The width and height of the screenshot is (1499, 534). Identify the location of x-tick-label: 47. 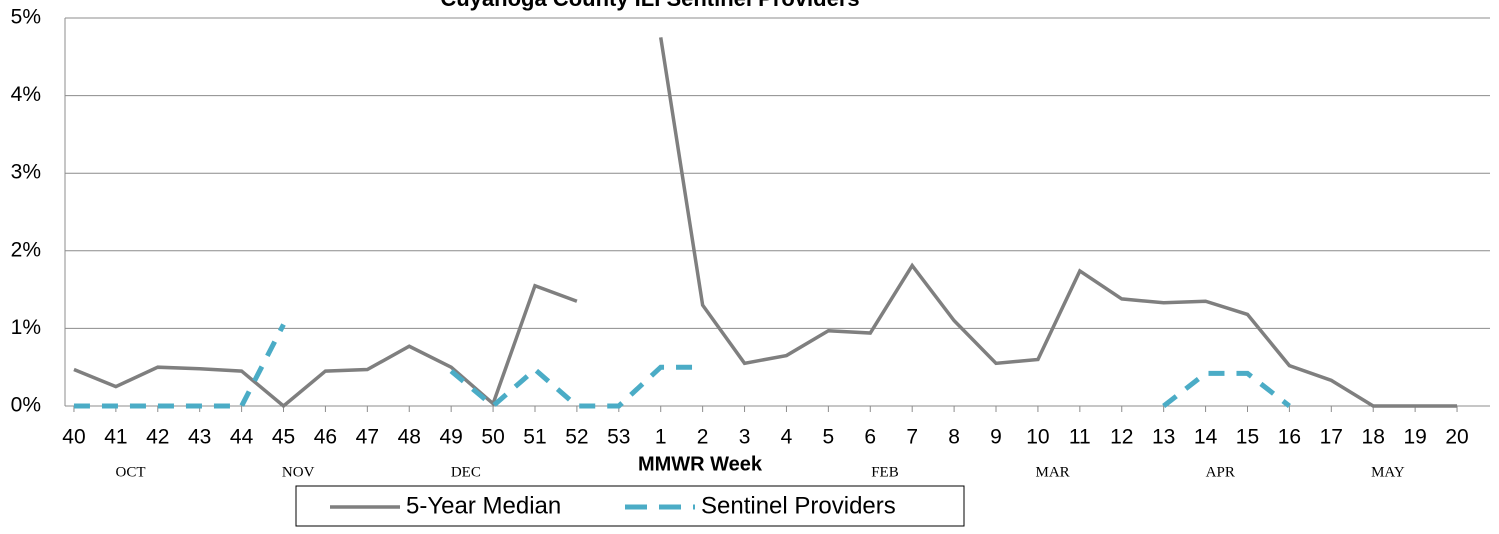
(367, 437).